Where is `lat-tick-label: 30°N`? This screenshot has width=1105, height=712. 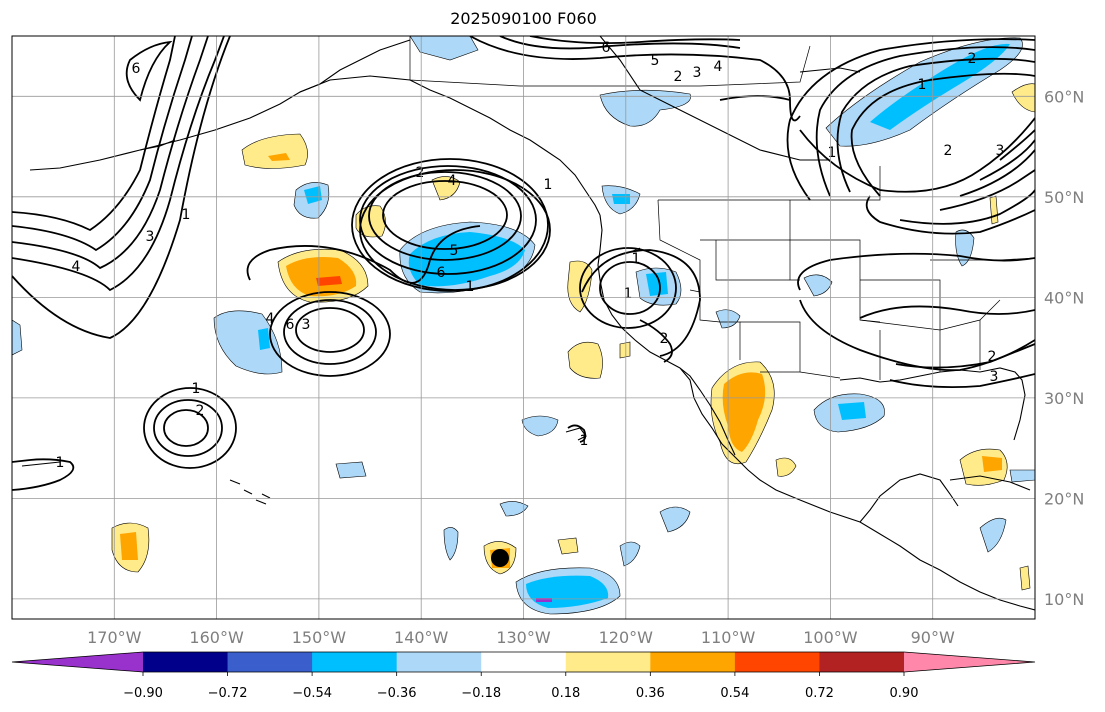
lat-tick-label: 30°N is located at coordinates (1064, 398).